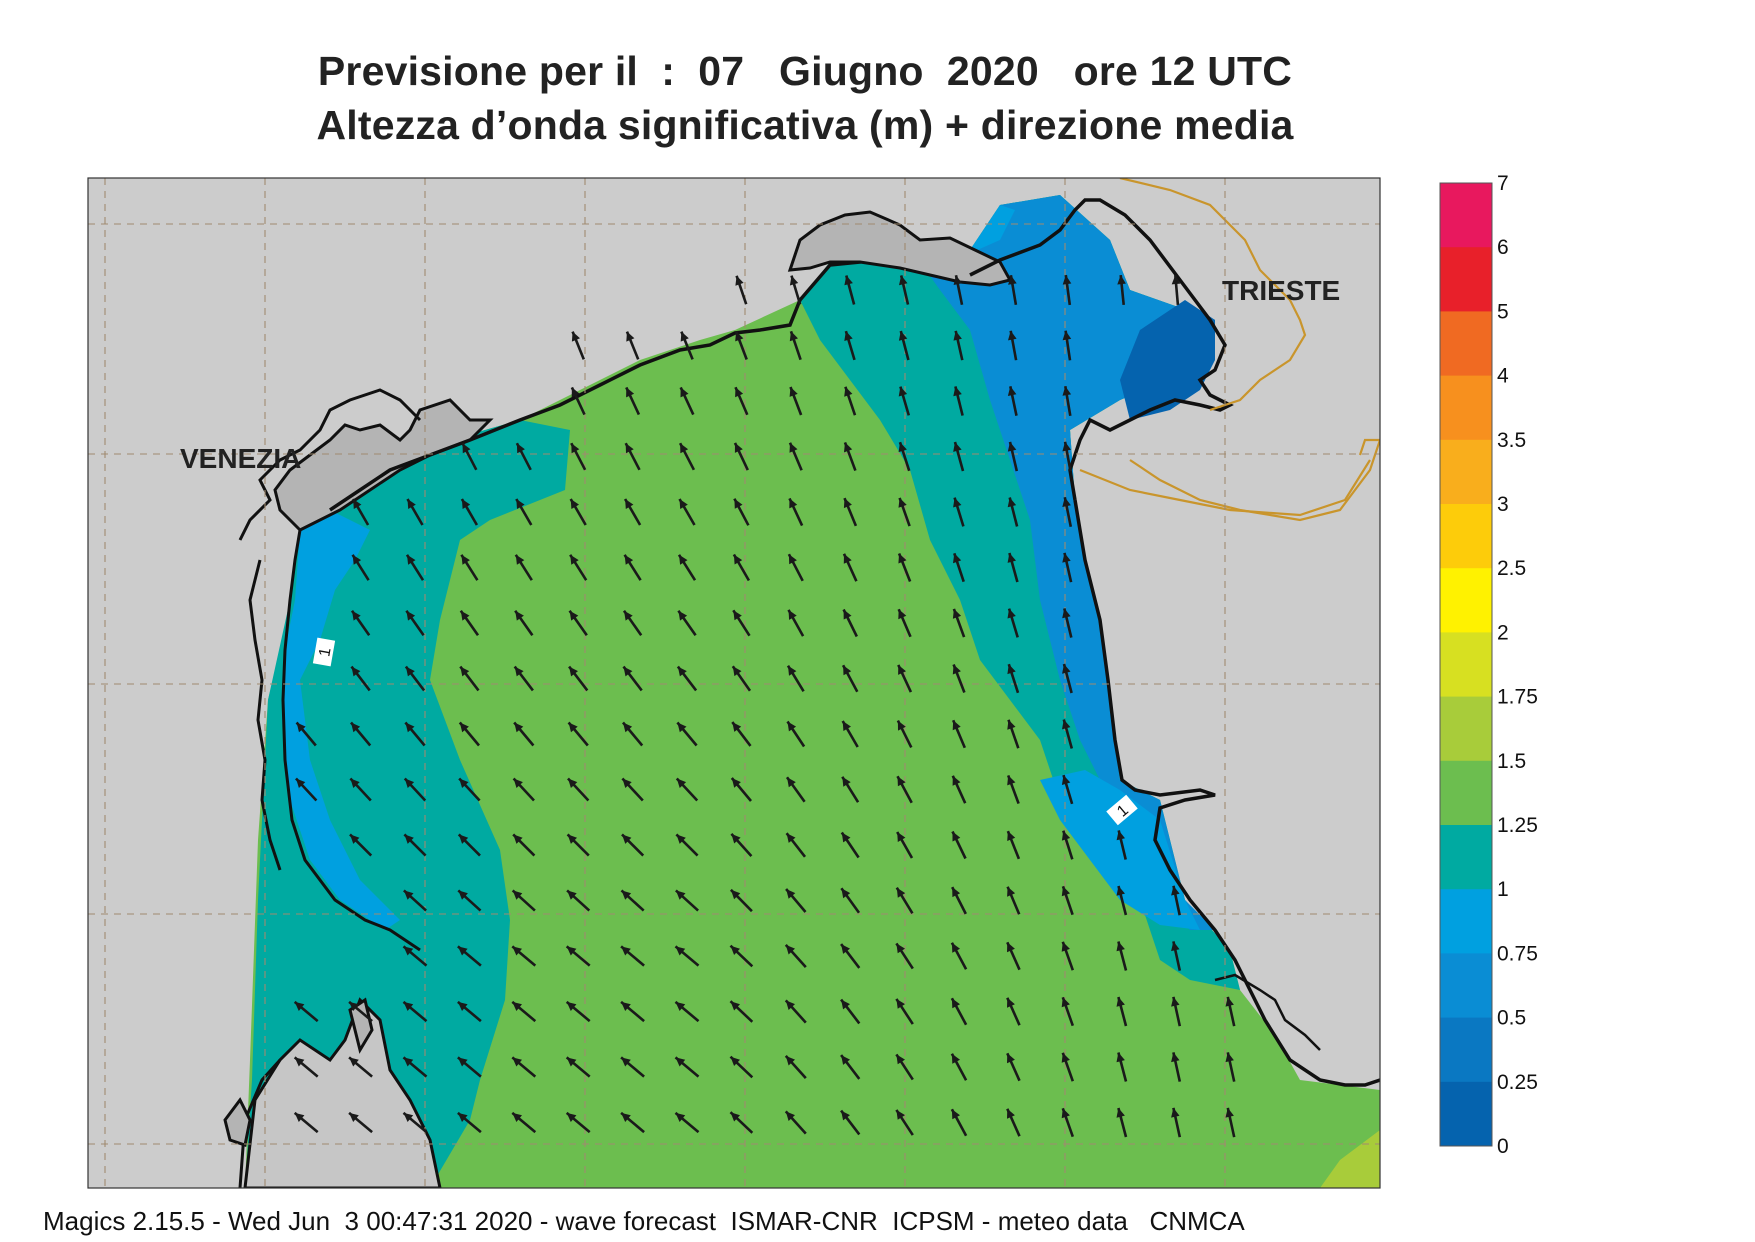 This screenshot has height=1242, width=1755. I want to click on colorbar-frame, so click(1466, 664).